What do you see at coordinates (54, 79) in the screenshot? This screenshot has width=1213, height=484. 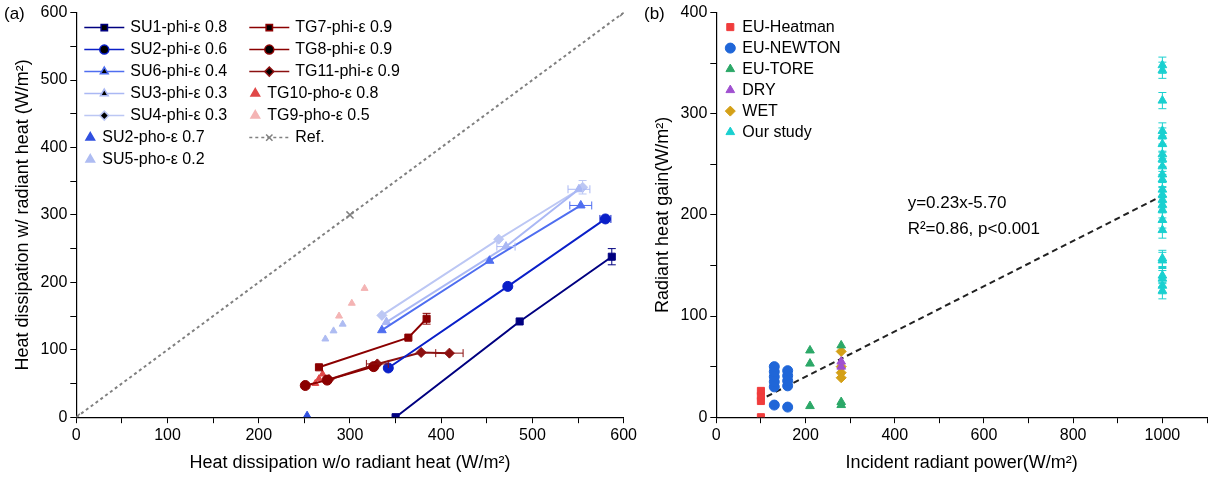 I see `y-tick-label: 500` at bounding box center [54, 79].